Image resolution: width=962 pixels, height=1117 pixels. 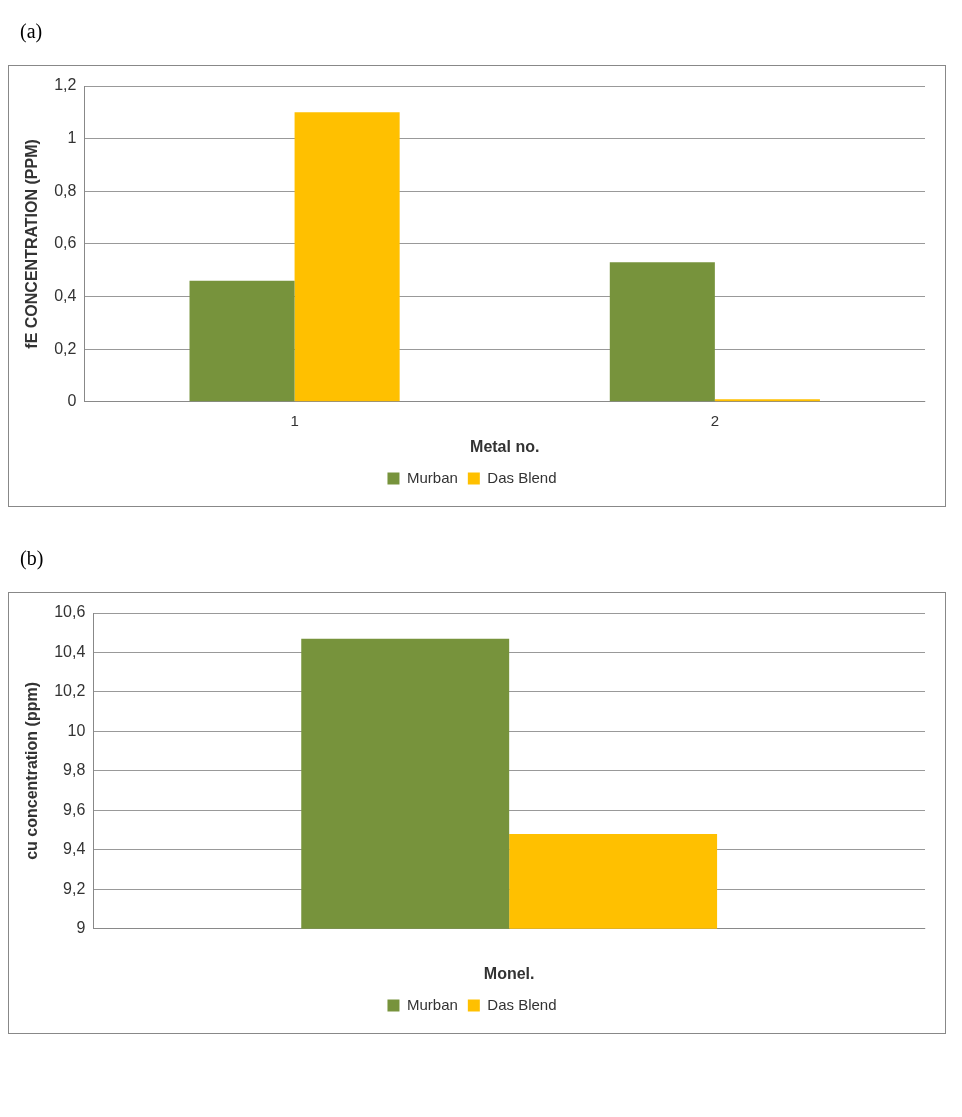 What do you see at coordinates (74, 809) in the screenshot?
I see `y-tick-label: 9,6` at bounding box center [74, 809].